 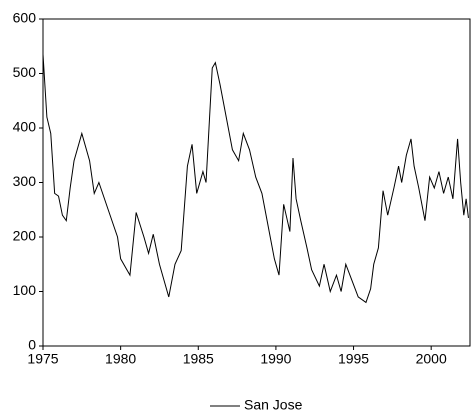 I want to click on y-tick-label: 400, so click(x=25, y=127).